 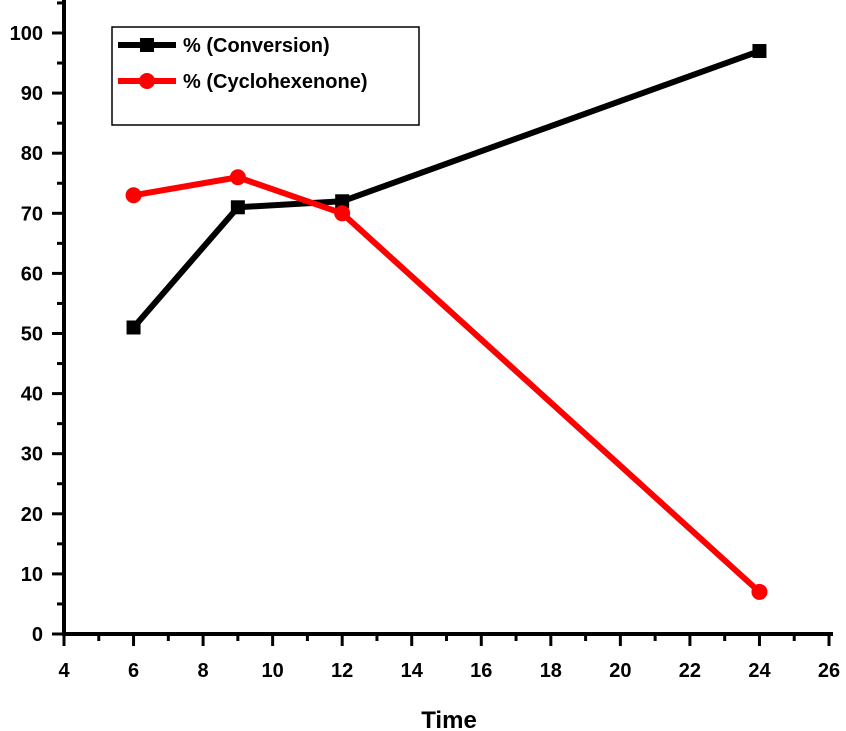 I want to click on x-axis-title: Time, so click(x=449, y=719).